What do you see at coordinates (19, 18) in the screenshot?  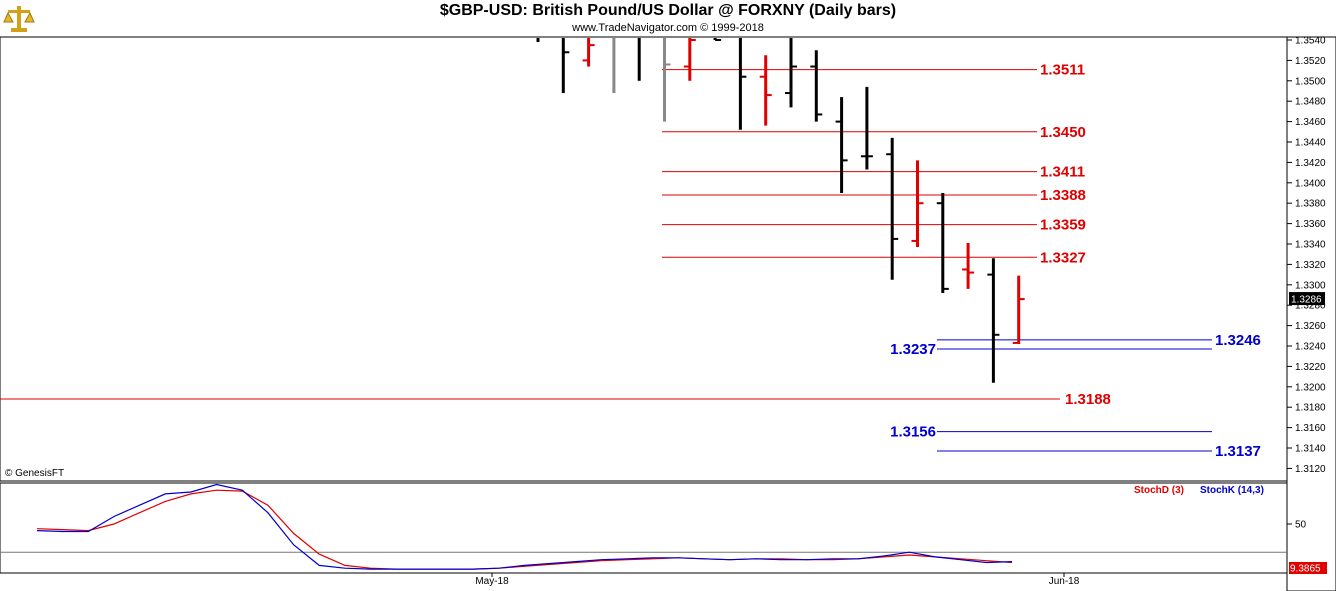 I see `scales-logo-icon` at bounding box center [19, 18].